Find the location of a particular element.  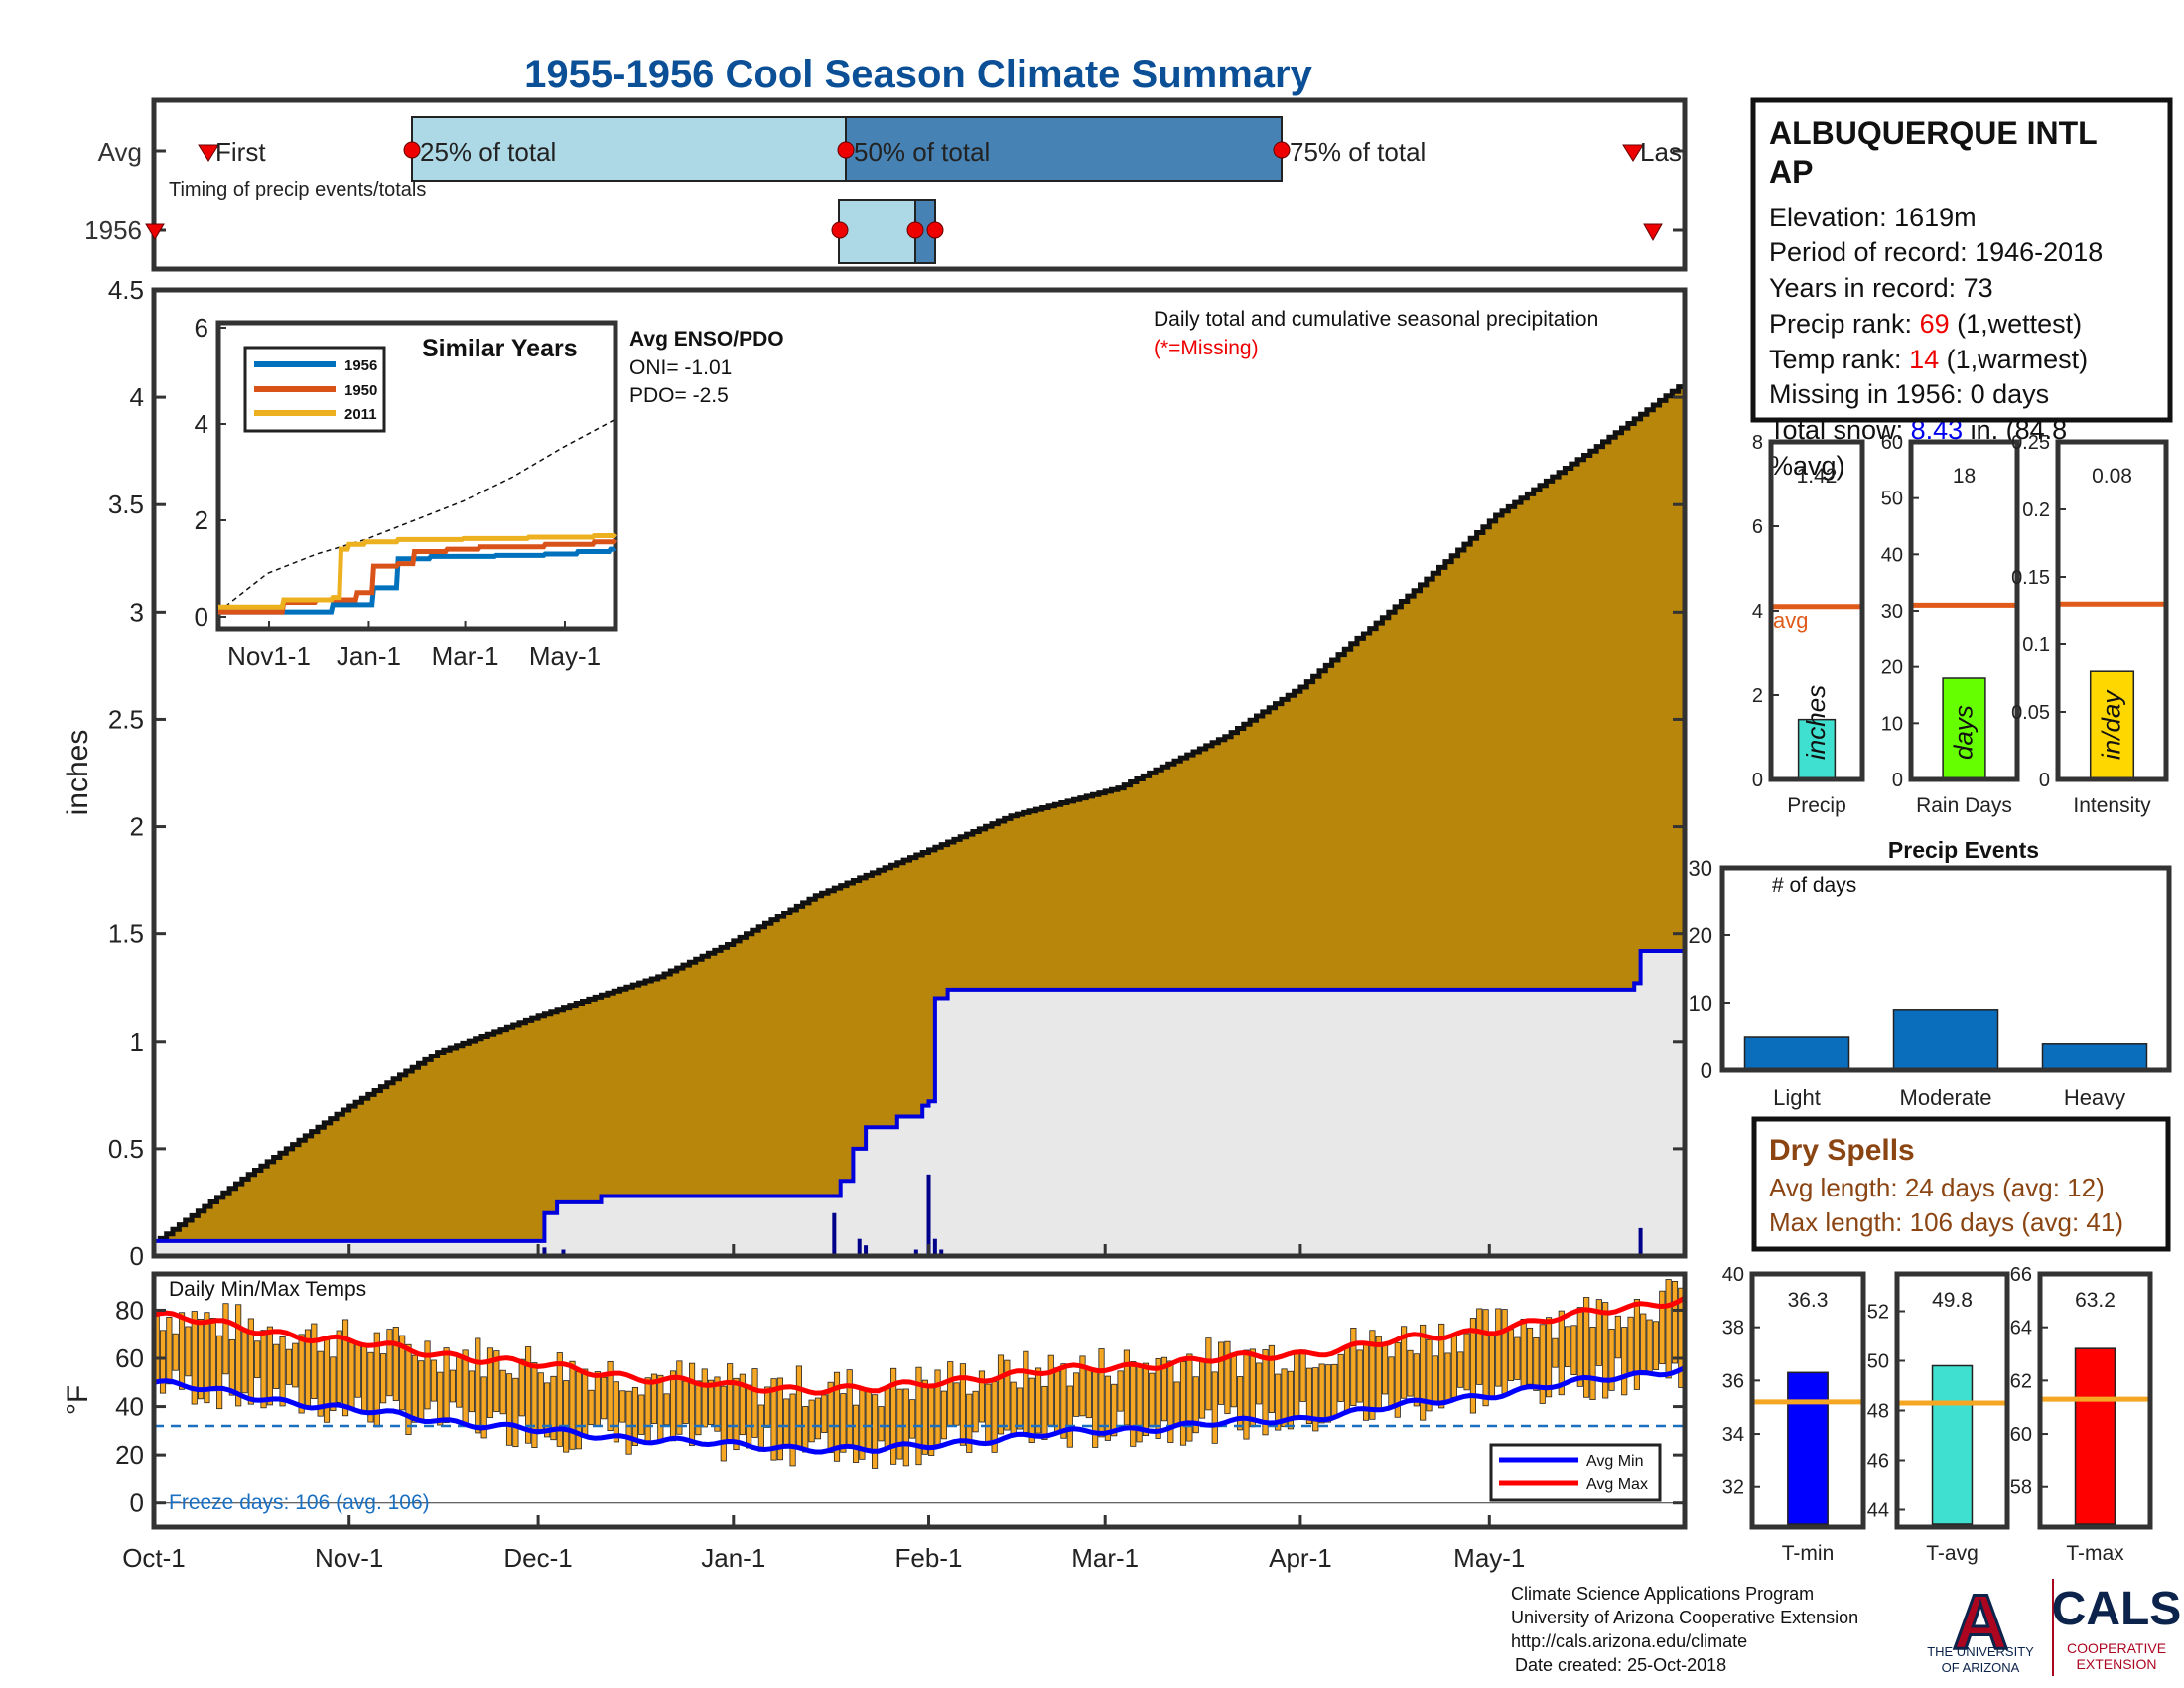

timing-avg-first-marker is located at coordinates (208, 153).